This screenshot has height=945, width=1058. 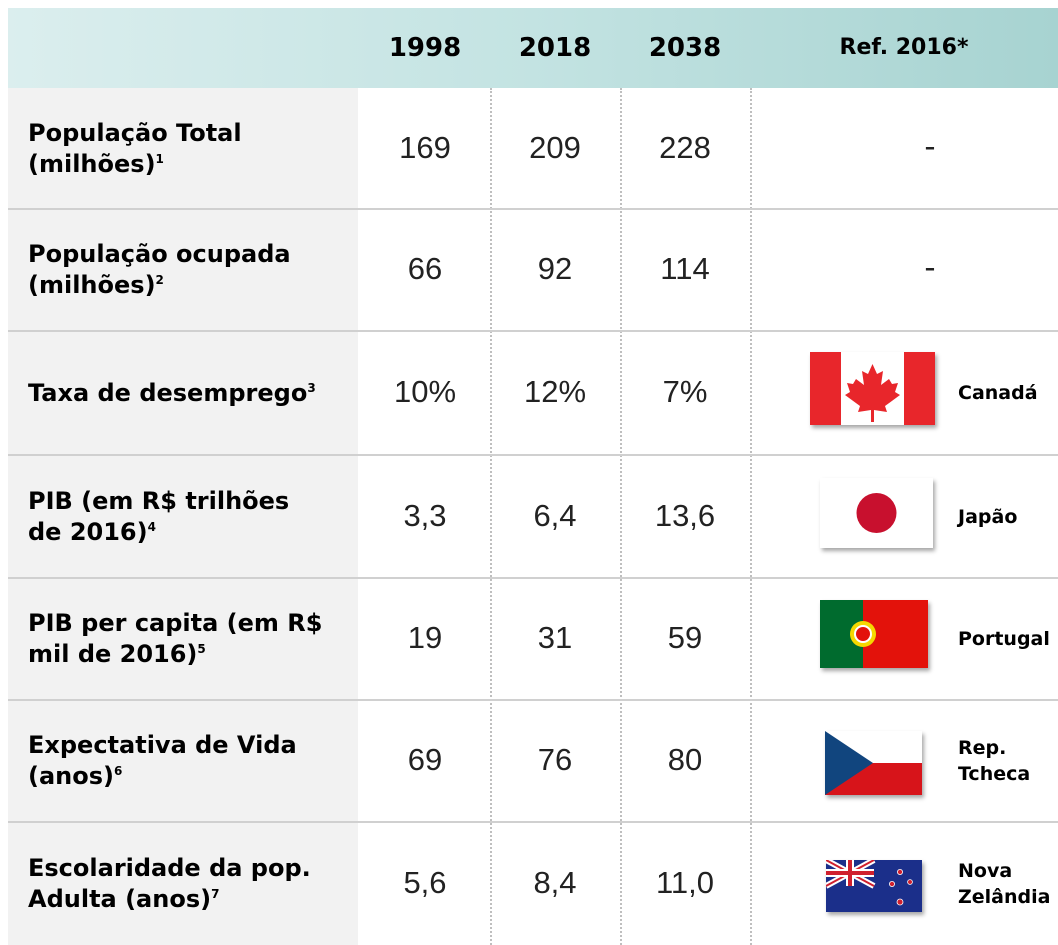 I want to click on row-label: População Total (milhões)1, so click(x=178, y=149).